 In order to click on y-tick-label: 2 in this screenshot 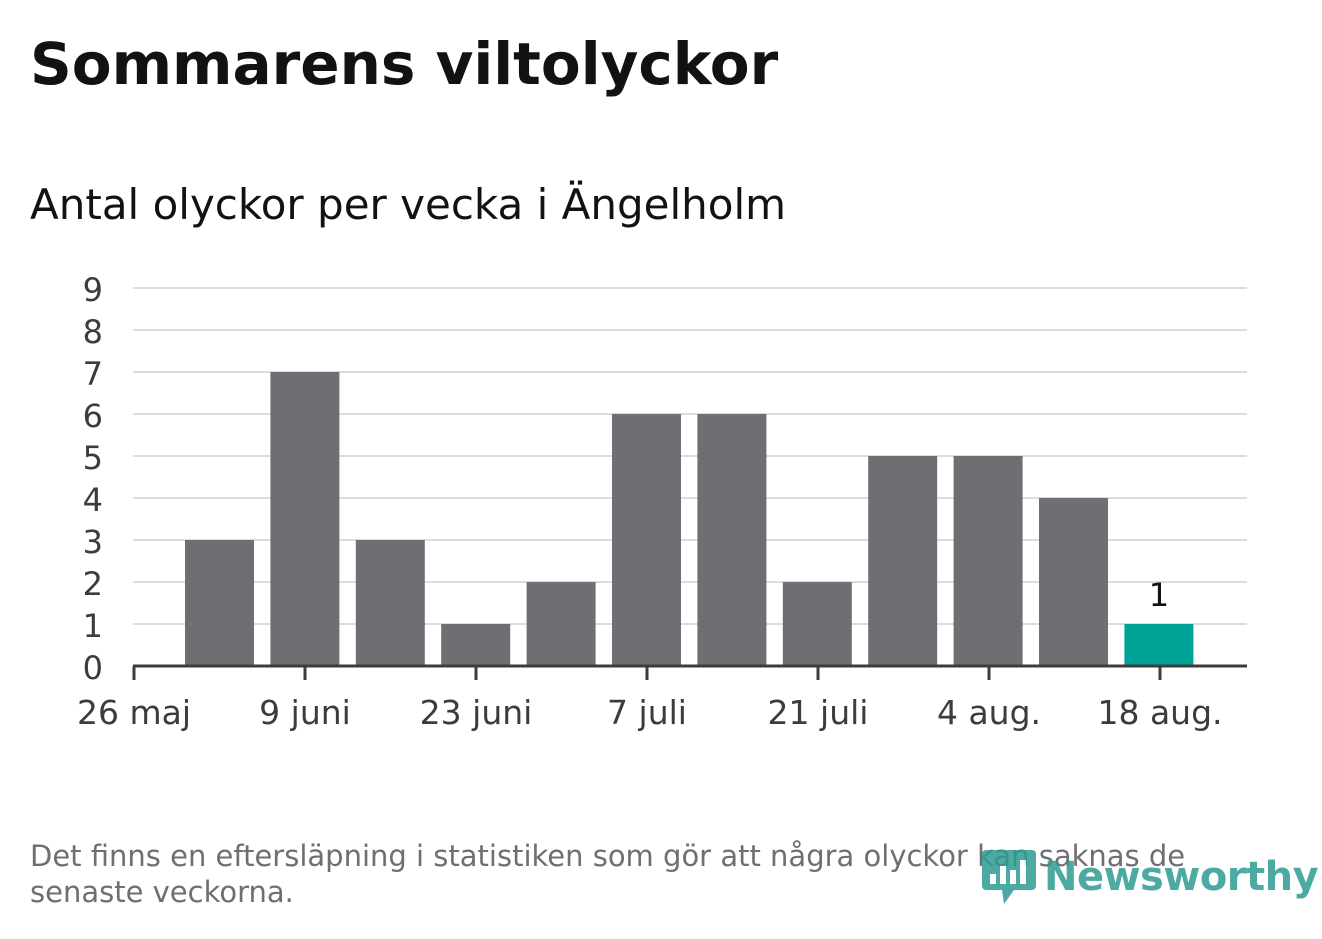, I will do `click(93, 584)`.